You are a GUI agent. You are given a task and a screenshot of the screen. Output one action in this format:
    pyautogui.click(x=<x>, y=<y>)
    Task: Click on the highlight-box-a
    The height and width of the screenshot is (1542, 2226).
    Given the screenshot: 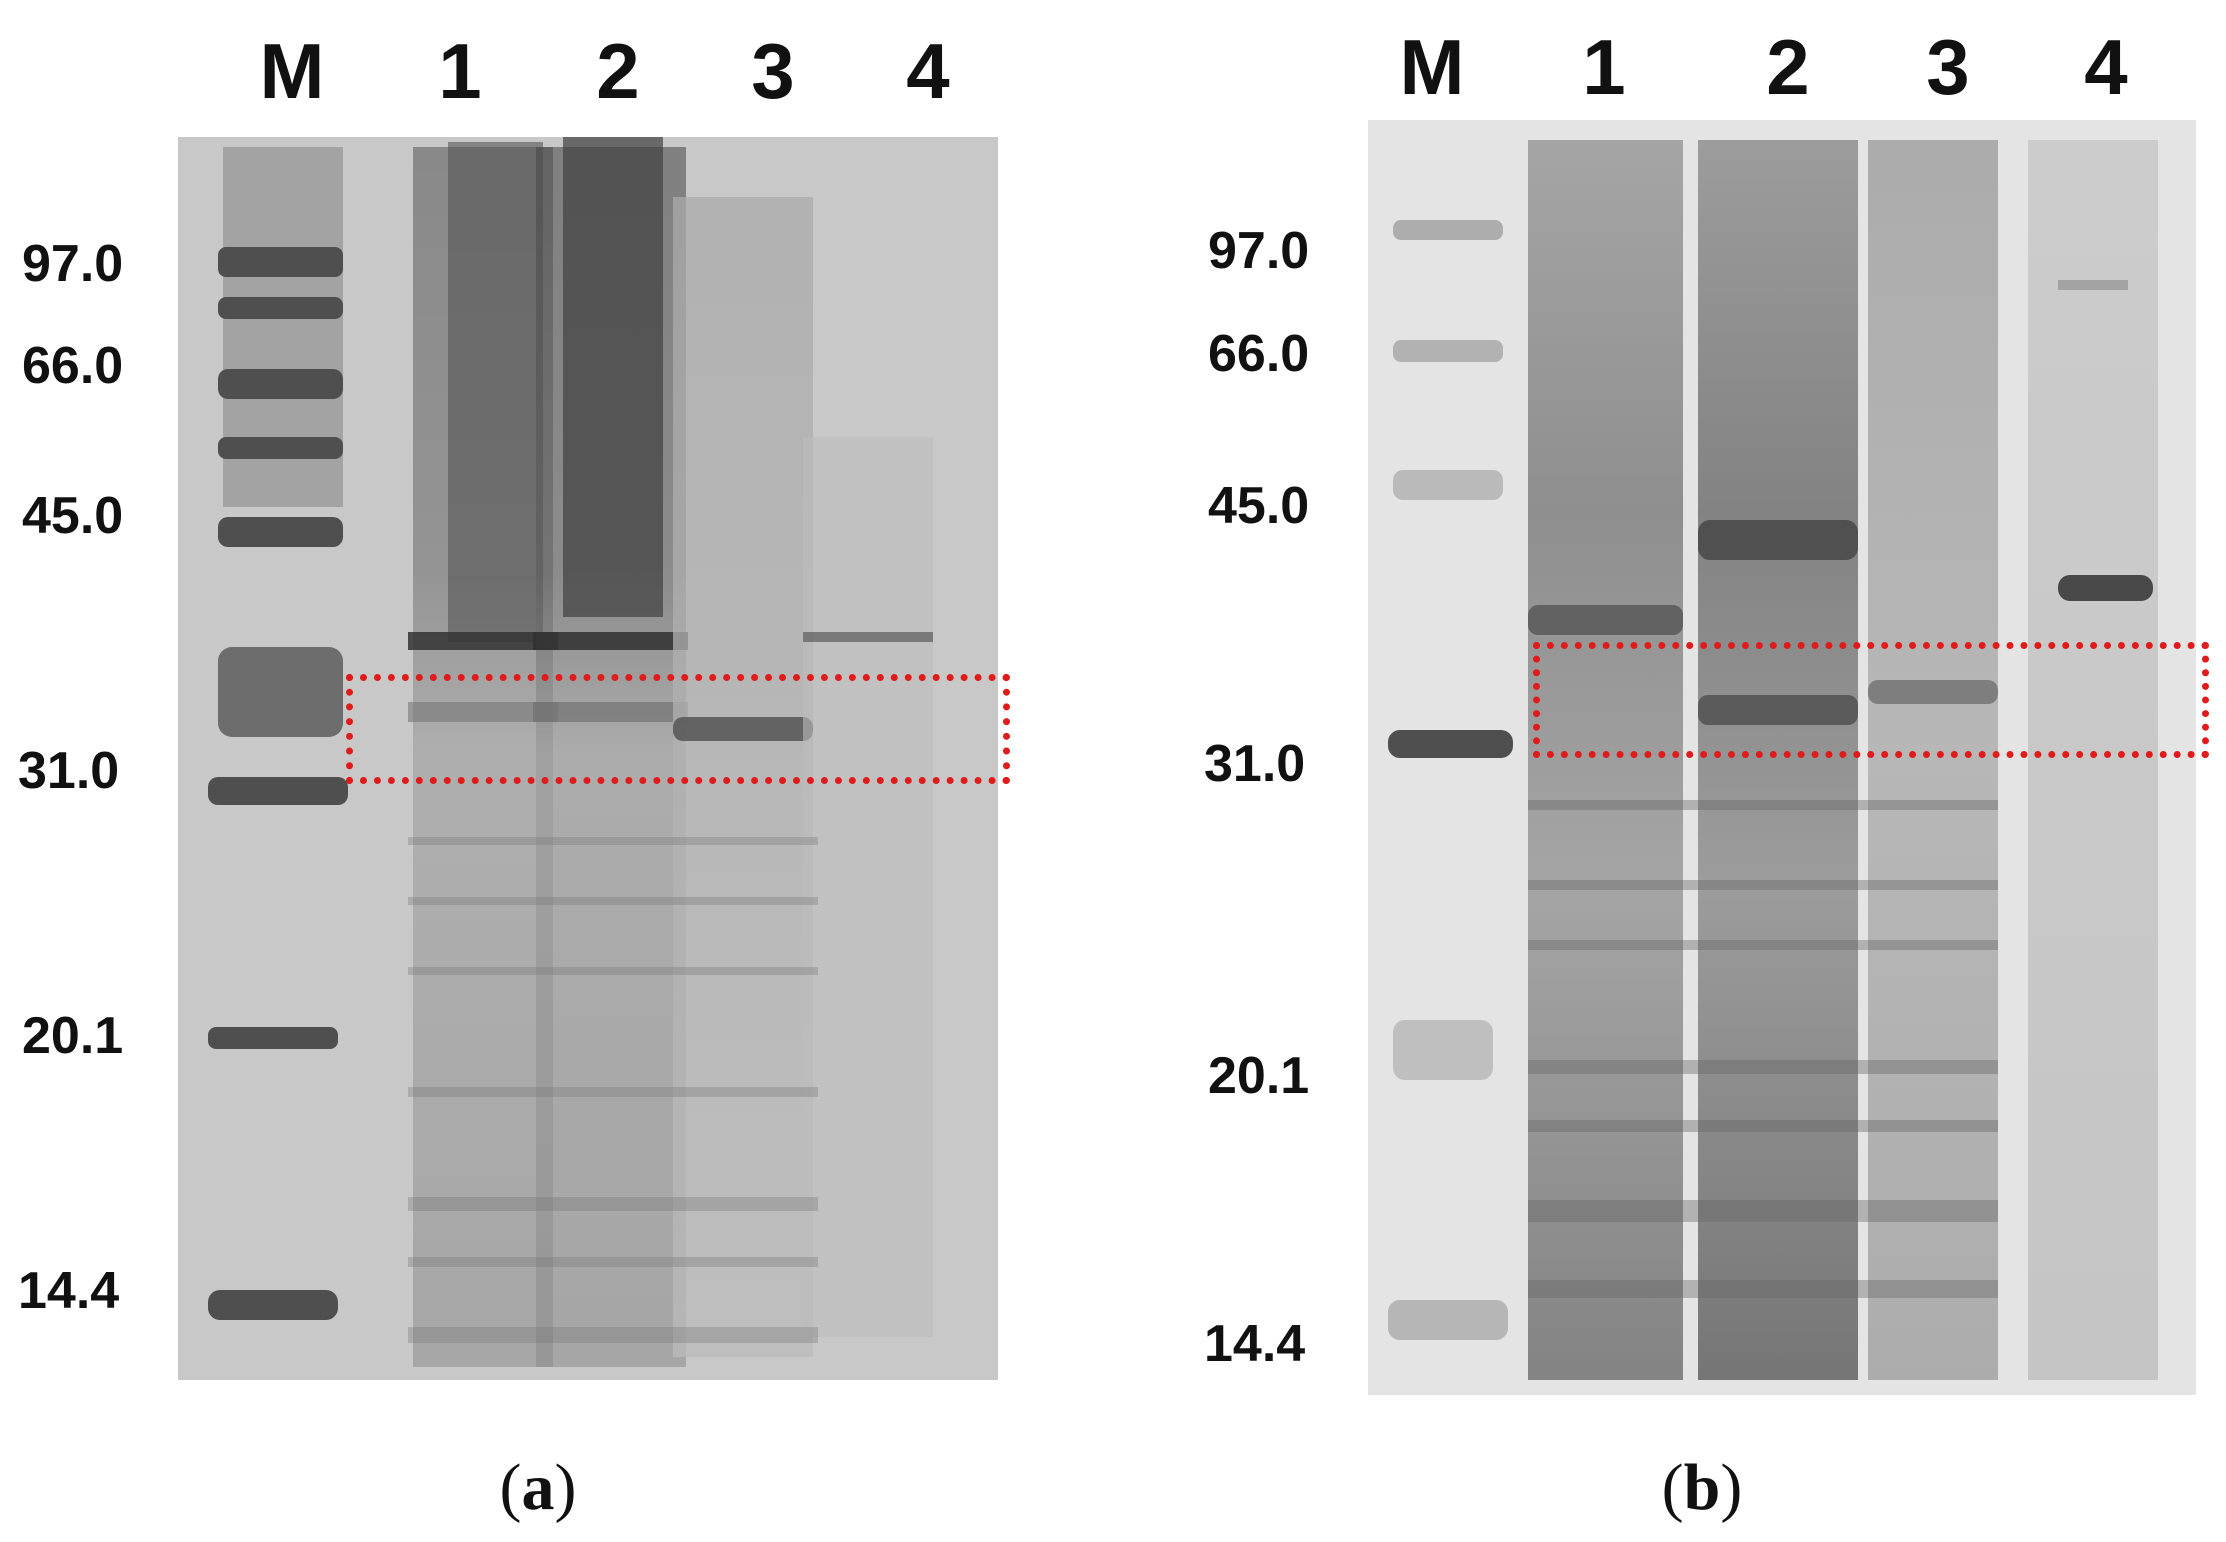 What is the action you would take?
    pyautogui.click(x=678, y=729)
    